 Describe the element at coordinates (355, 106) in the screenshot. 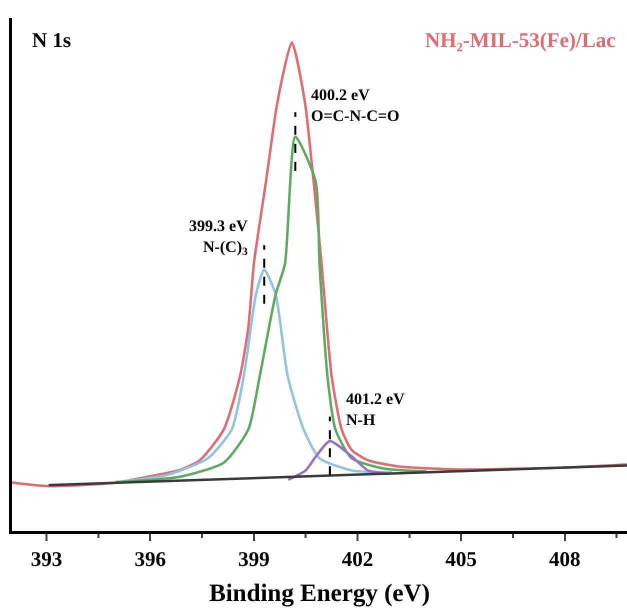

I see `annotation: 400.2 eV O=C-N-C=O` at that location.